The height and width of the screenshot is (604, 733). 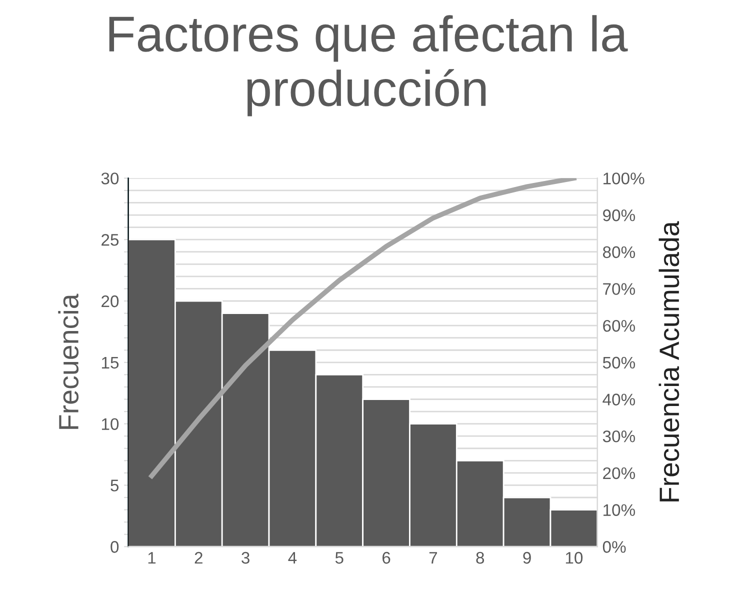 What do you see at coordinates (110, 178) in the screenshot?
I see `y-tick-label: 30` at bounding box center [110, 178].